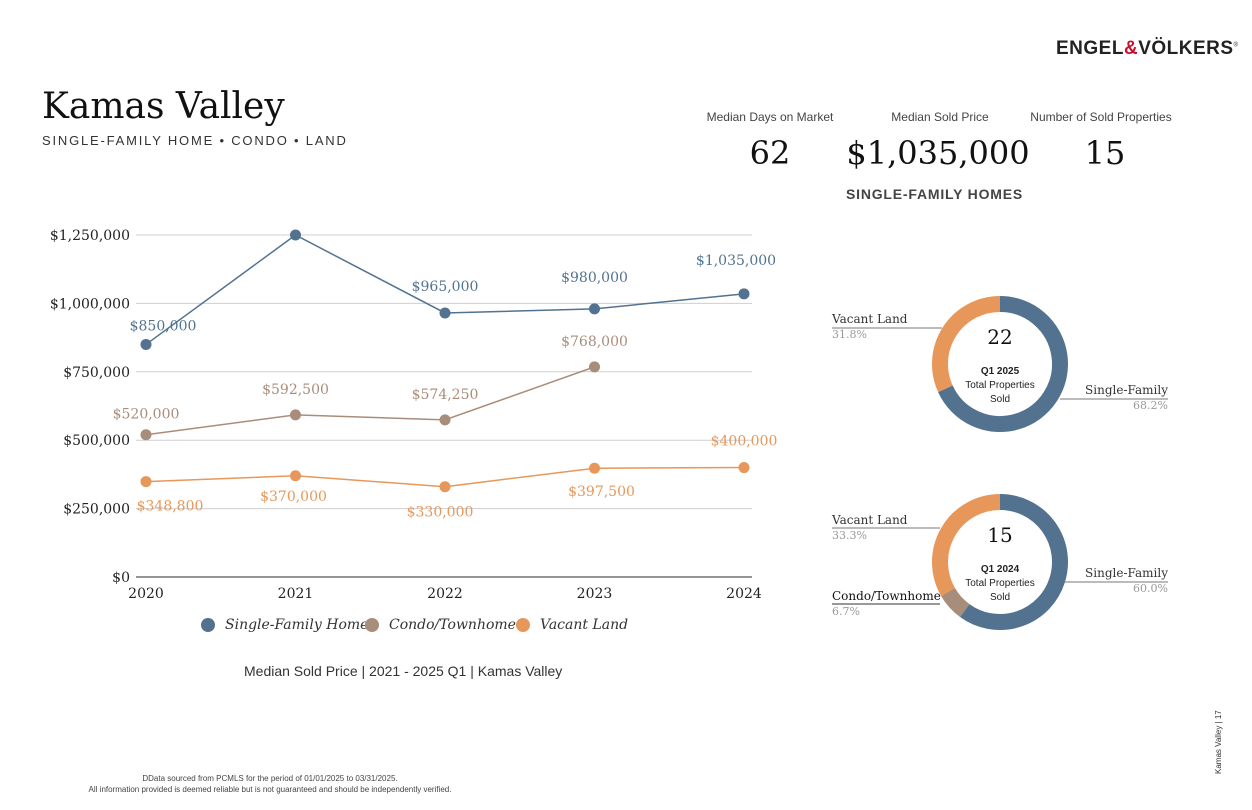 The height and width of the screenshot is (810, 1252). Describe the element at coordinates (90, 304) in the screenshot. I see `y-tick-label: $1,000,000` at that location.